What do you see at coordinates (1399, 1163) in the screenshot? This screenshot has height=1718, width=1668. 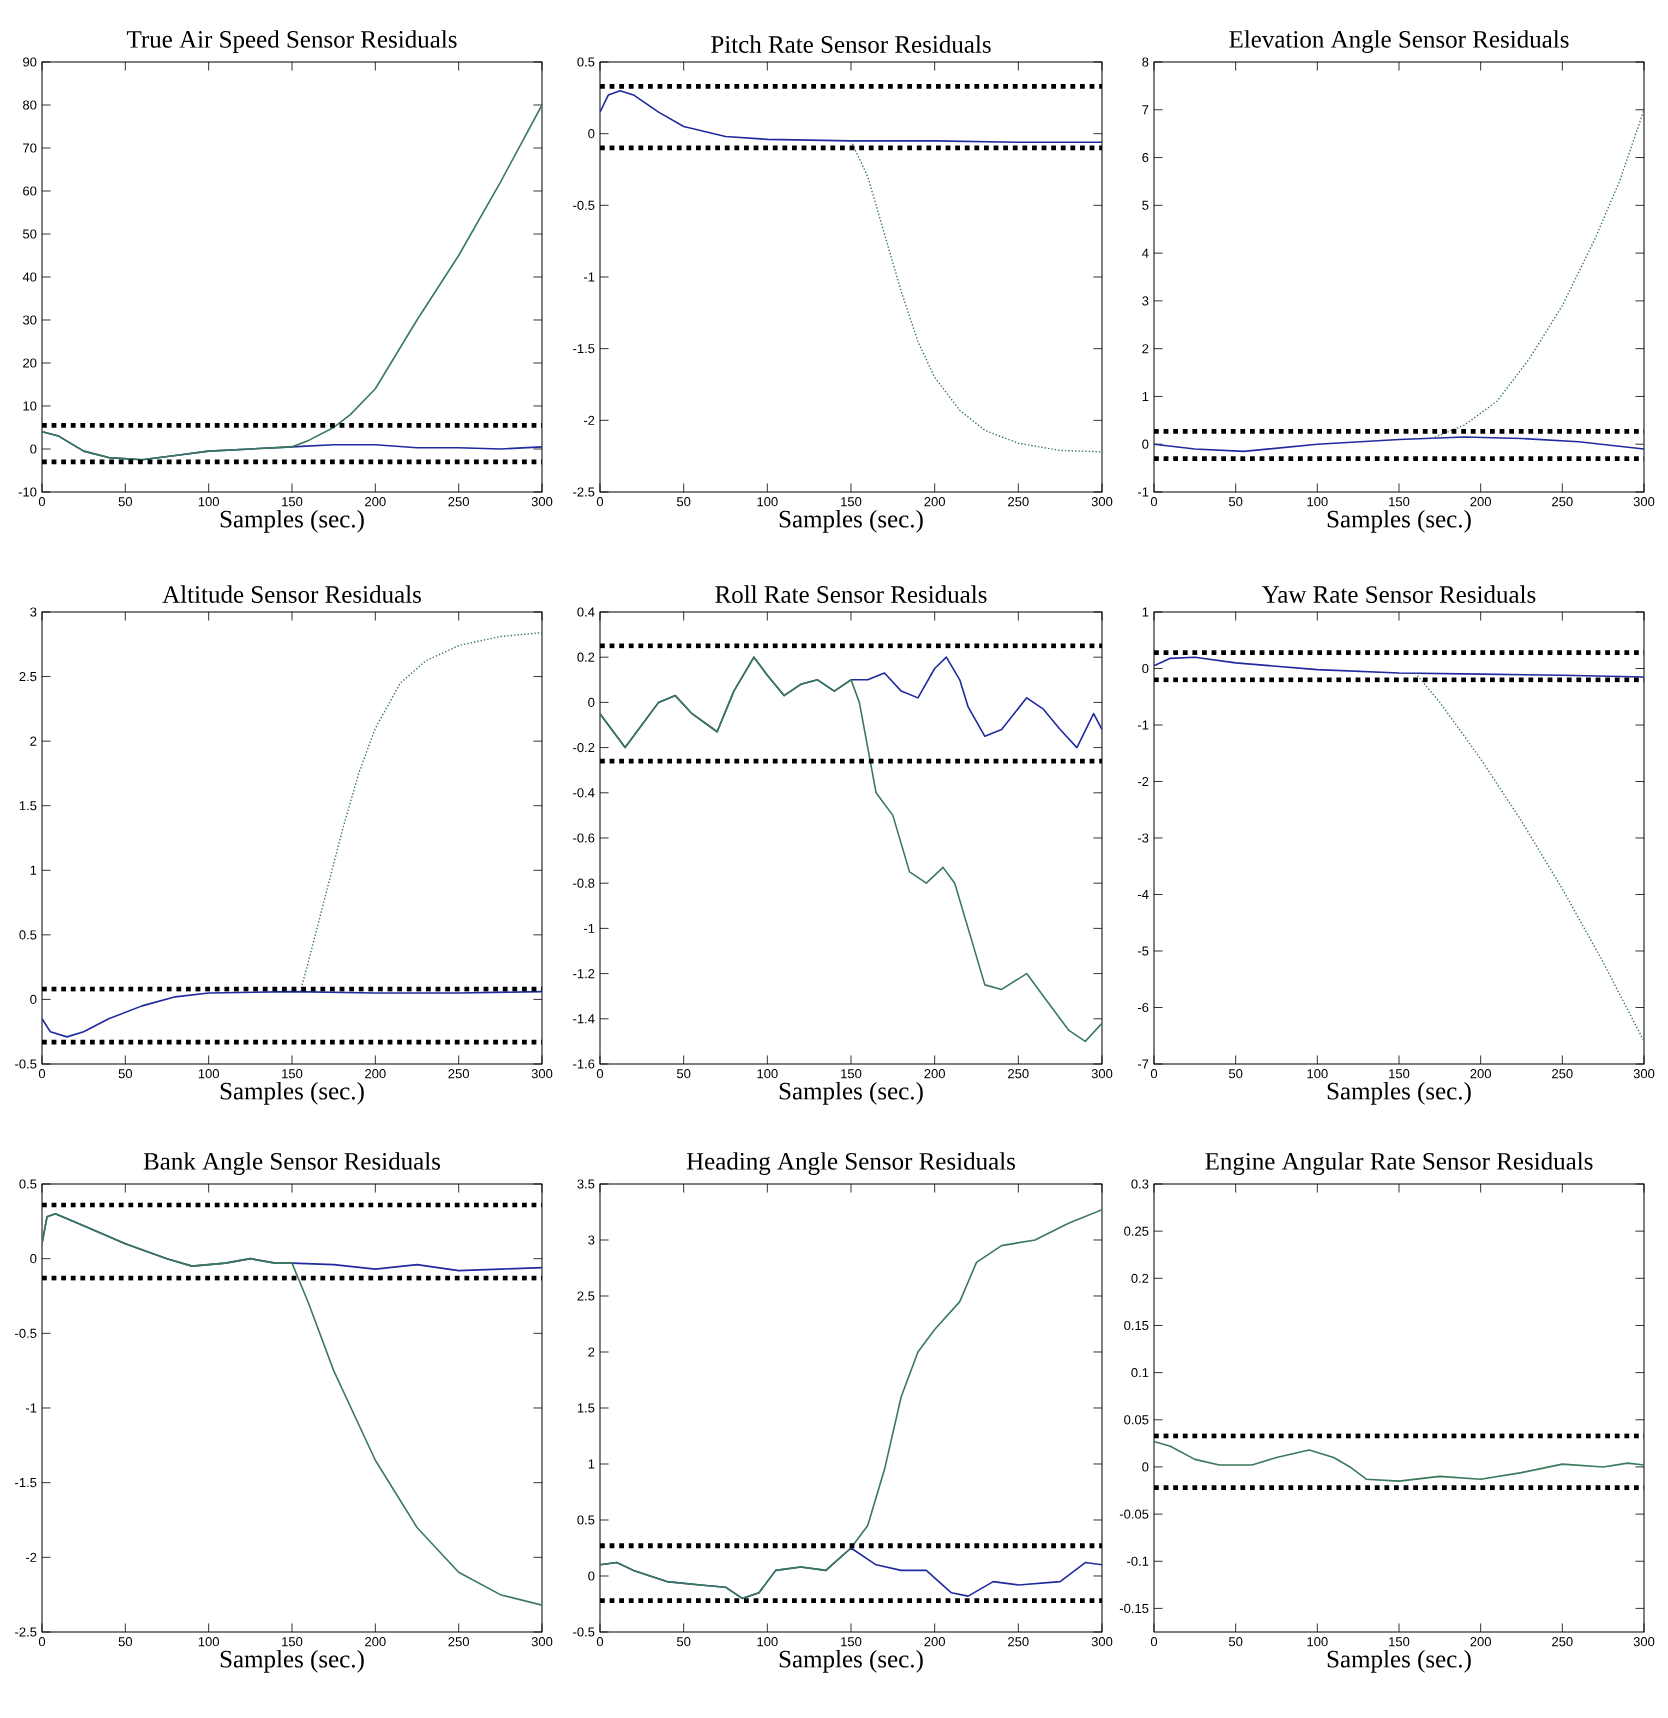 I see `chart-title: Engine Angular Rate Sensor Residuals` at bounding box center [1399, 1163].